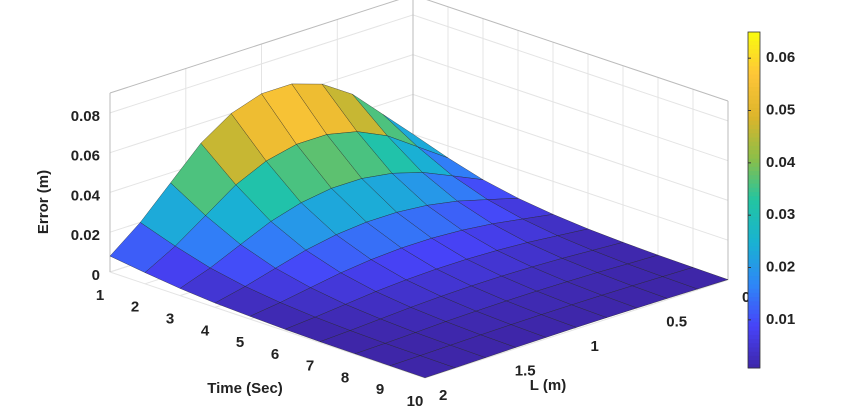  I want to click on box-edge, so click(254, 47).